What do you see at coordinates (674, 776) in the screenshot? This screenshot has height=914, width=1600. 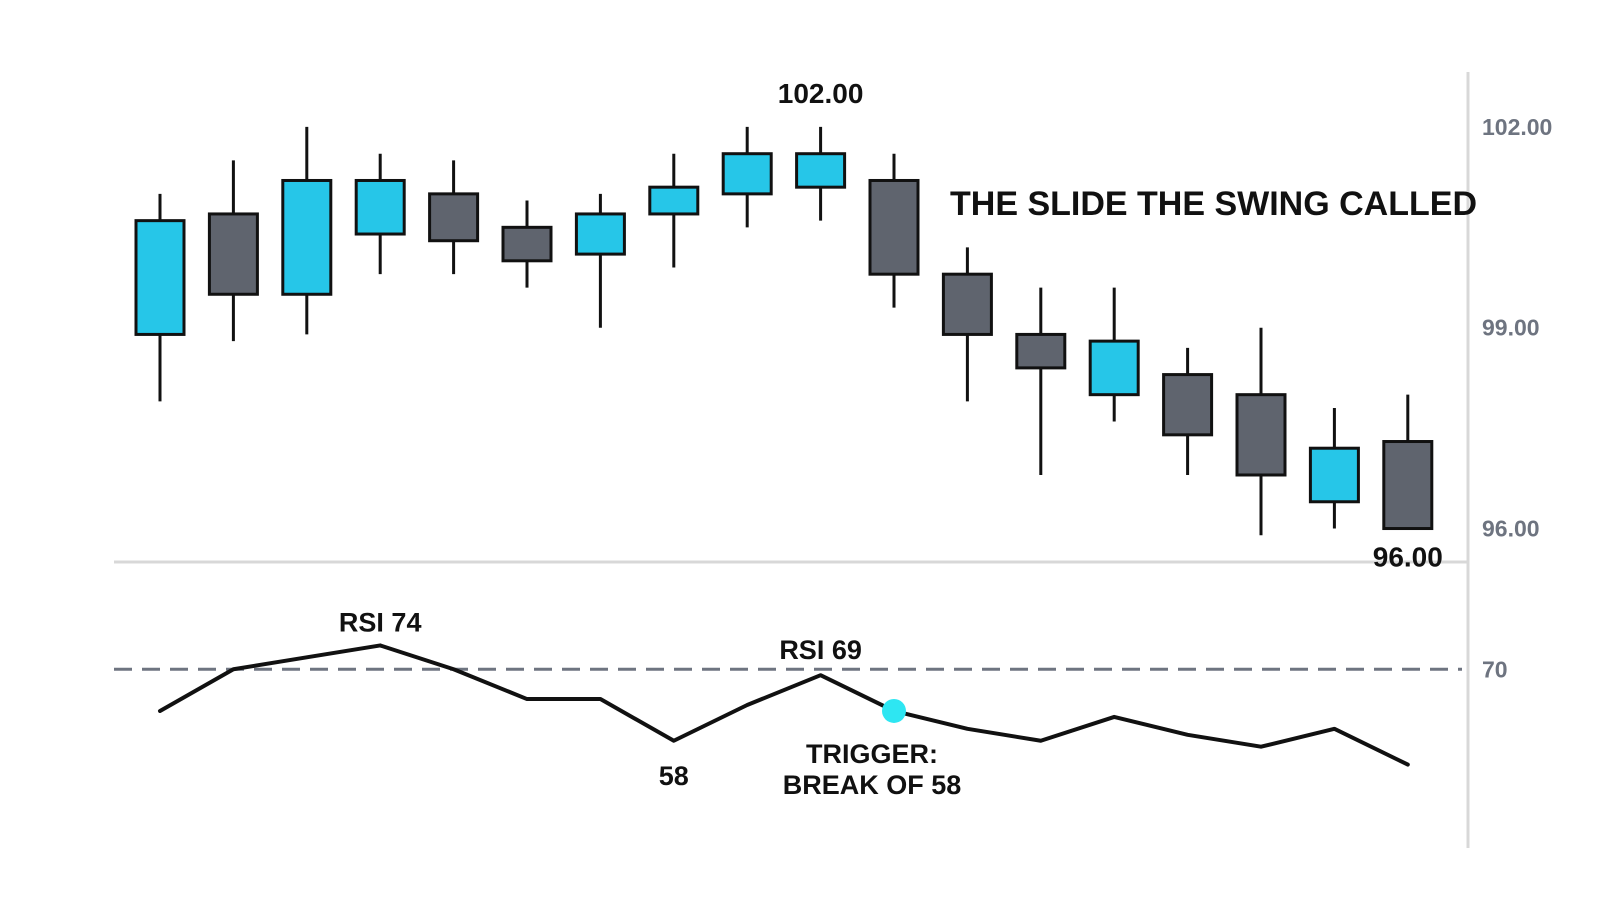 I see `rsi-low-label: 58` at bounding box center [674, 776].